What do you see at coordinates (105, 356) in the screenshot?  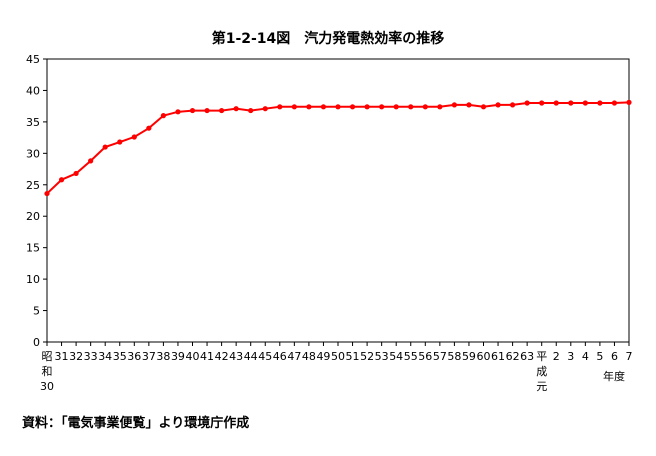 I see `x-tick-label: 34` at bounding box center [105, 356].